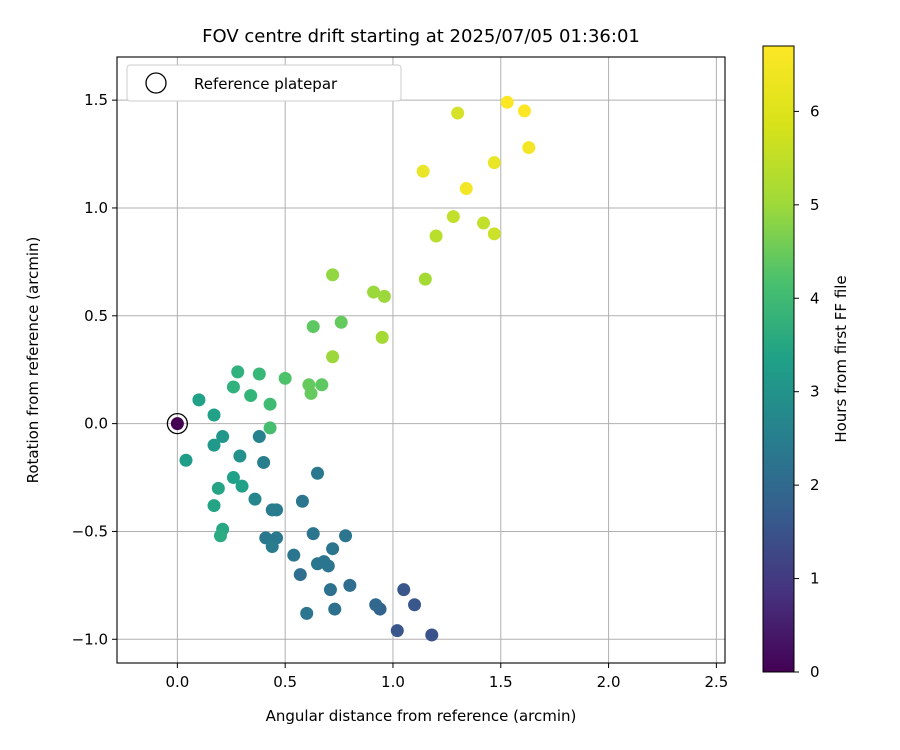 This screenshot has width=900, height=750. What do you see at coordinates (501, 682) in the screenshot?
I see `x-tick-label: 1.5` at bounding box center [501, 682].